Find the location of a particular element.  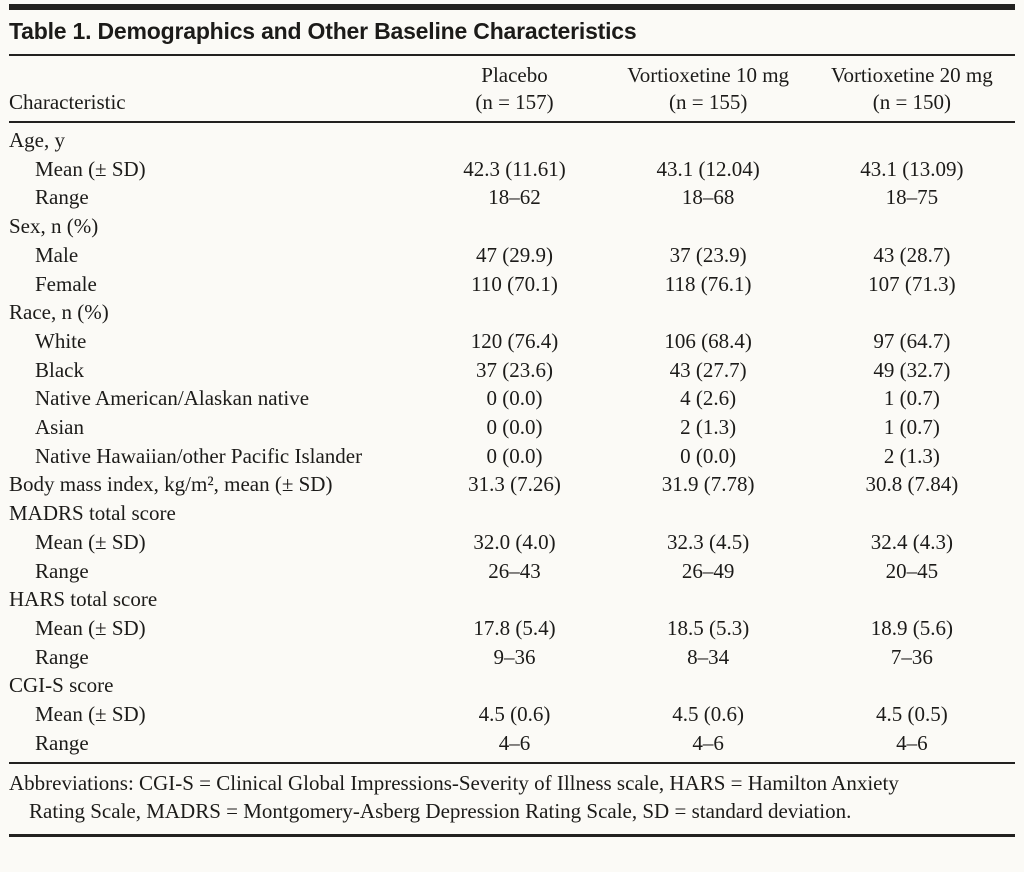

cell-value: 18–68 is located at coordinates (708, 197).